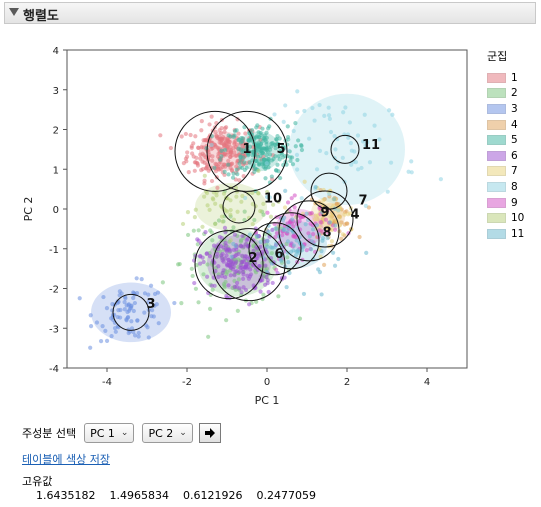 The height and width of the screenshot is (507, 541). I want to click on pc-x-select: PC 1 ⌄, so click(109, 433).